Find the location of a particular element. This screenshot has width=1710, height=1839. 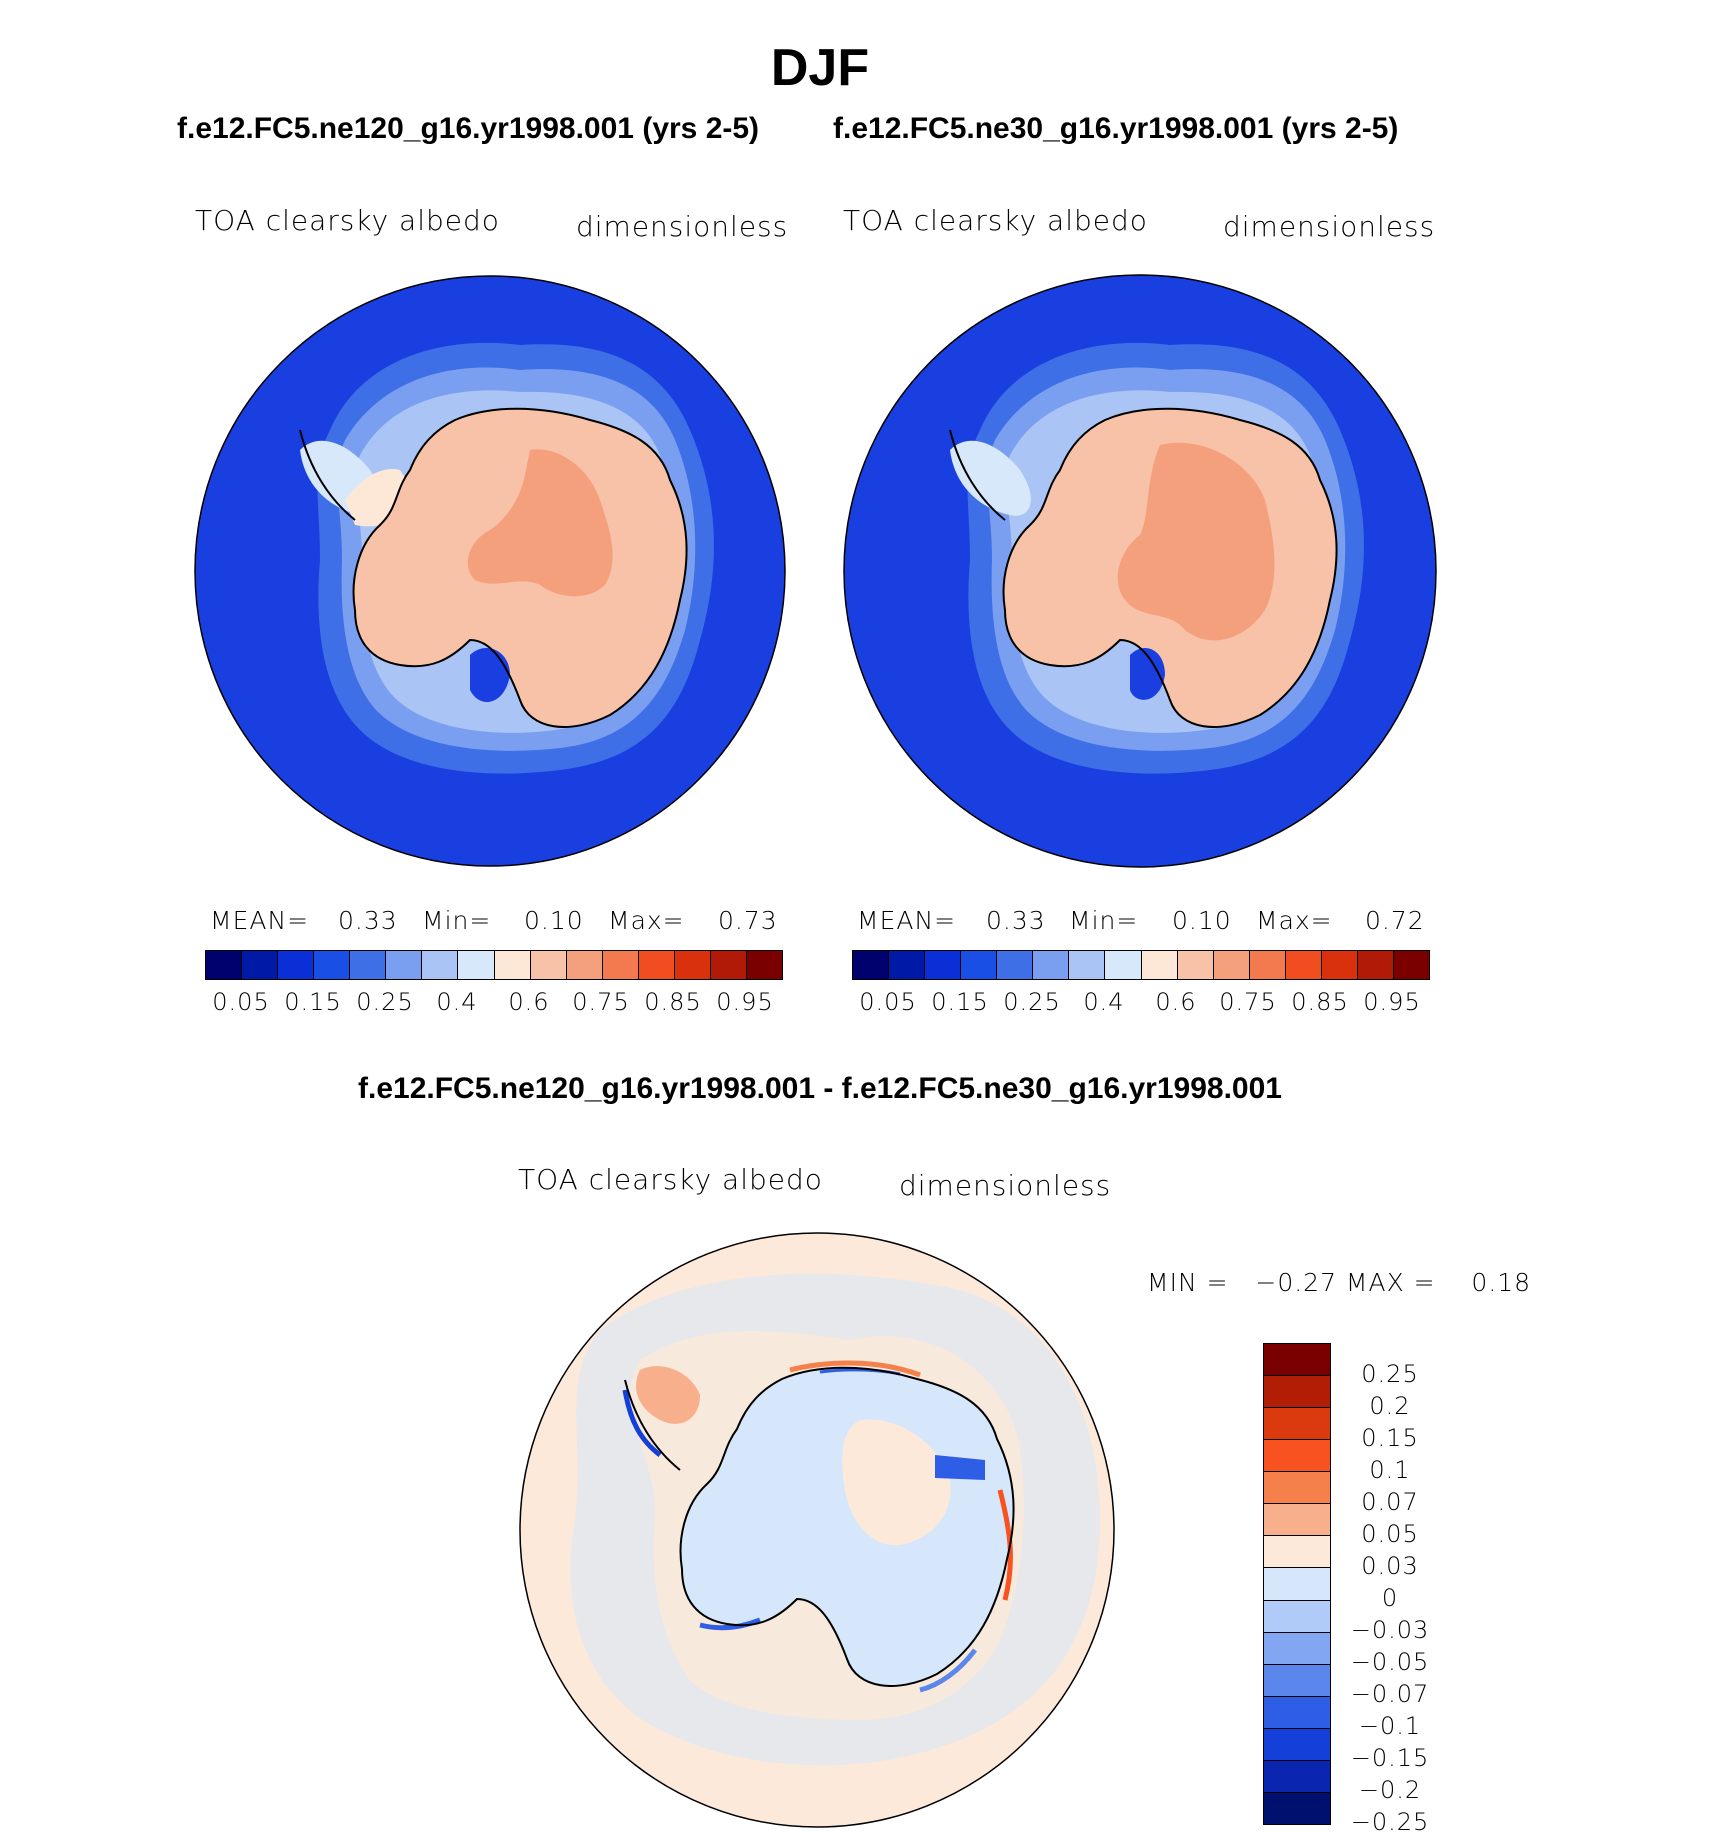

diff-colorbar is located at coordinates (1297, 1584).